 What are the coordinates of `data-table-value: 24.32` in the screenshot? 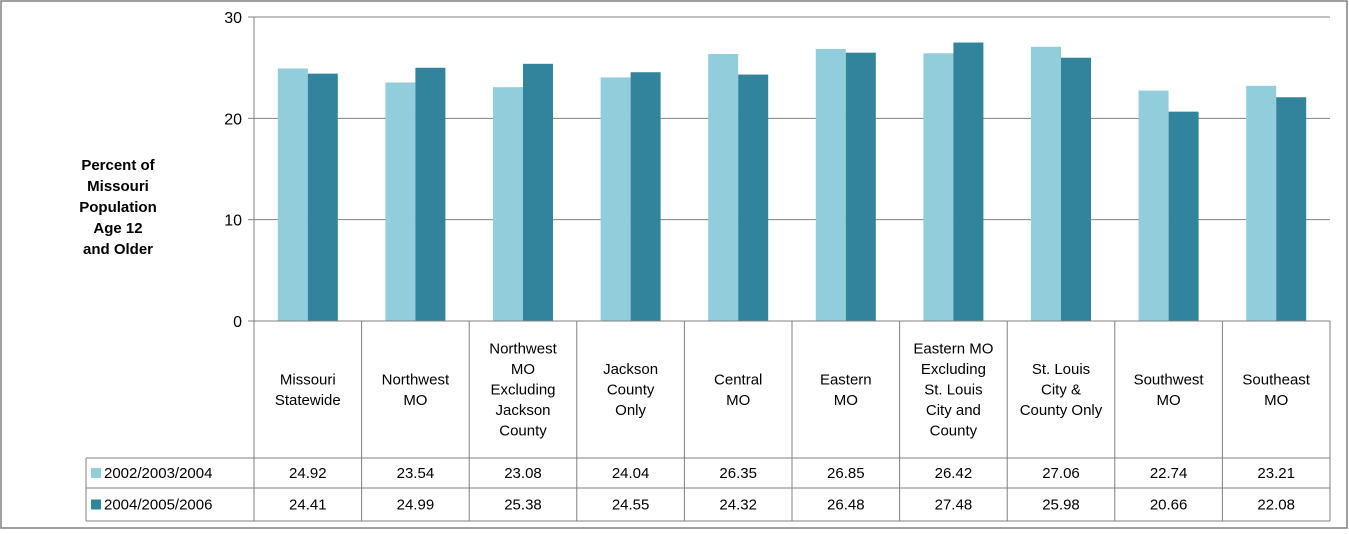 It's located at (738, 505).